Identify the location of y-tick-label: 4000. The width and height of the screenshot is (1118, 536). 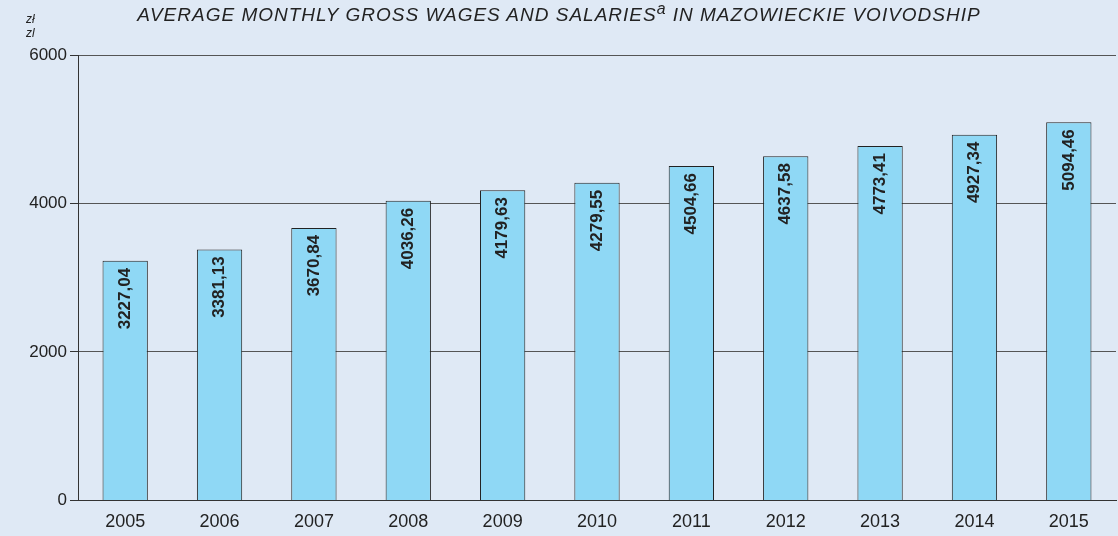
(48, 203).